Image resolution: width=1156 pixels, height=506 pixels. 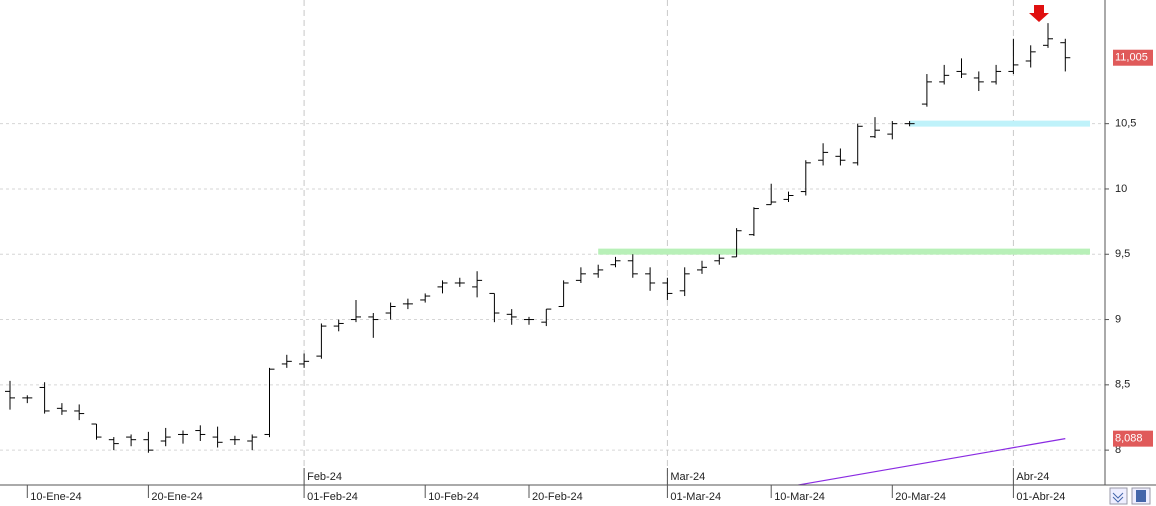 I want to click on indicator-line, so click(x=930, y=461).